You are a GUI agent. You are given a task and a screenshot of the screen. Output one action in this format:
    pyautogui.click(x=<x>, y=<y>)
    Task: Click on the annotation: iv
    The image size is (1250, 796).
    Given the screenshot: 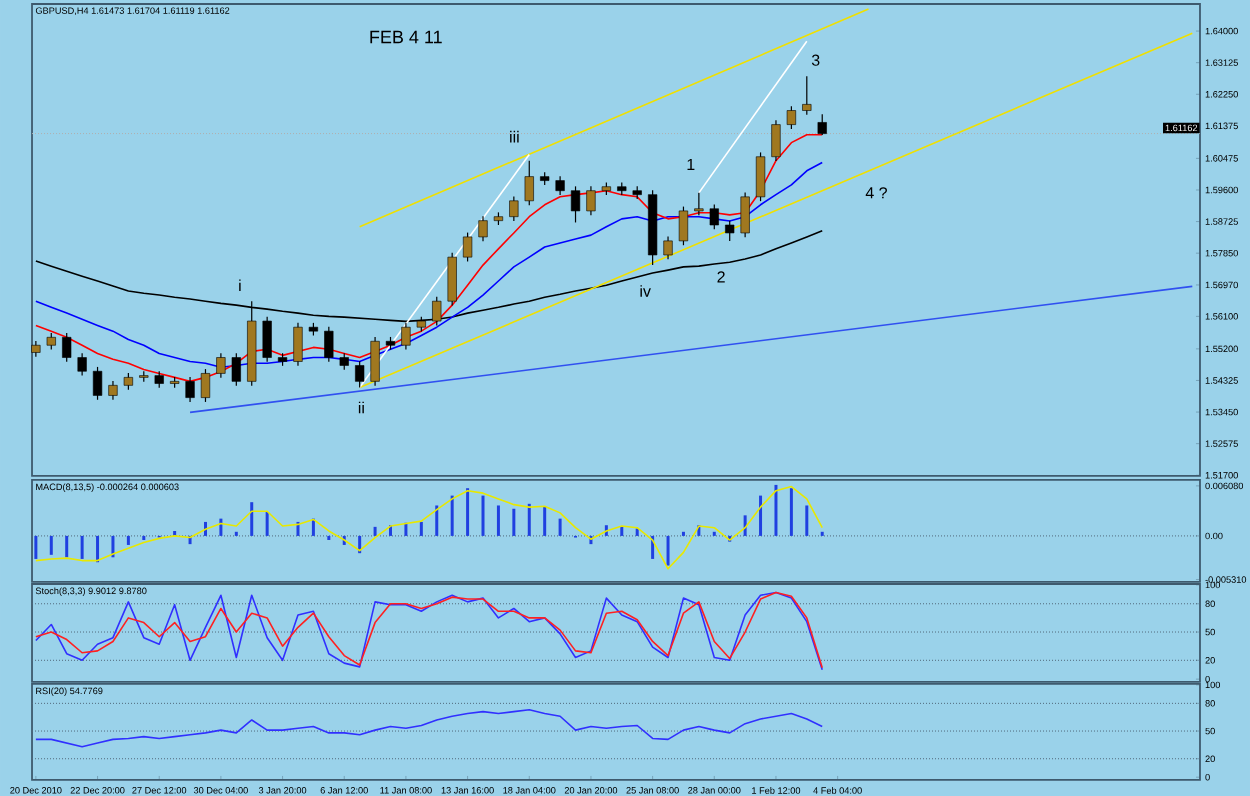 What is the action you would take?
    pyautogui.click(x=645, y=291)
    